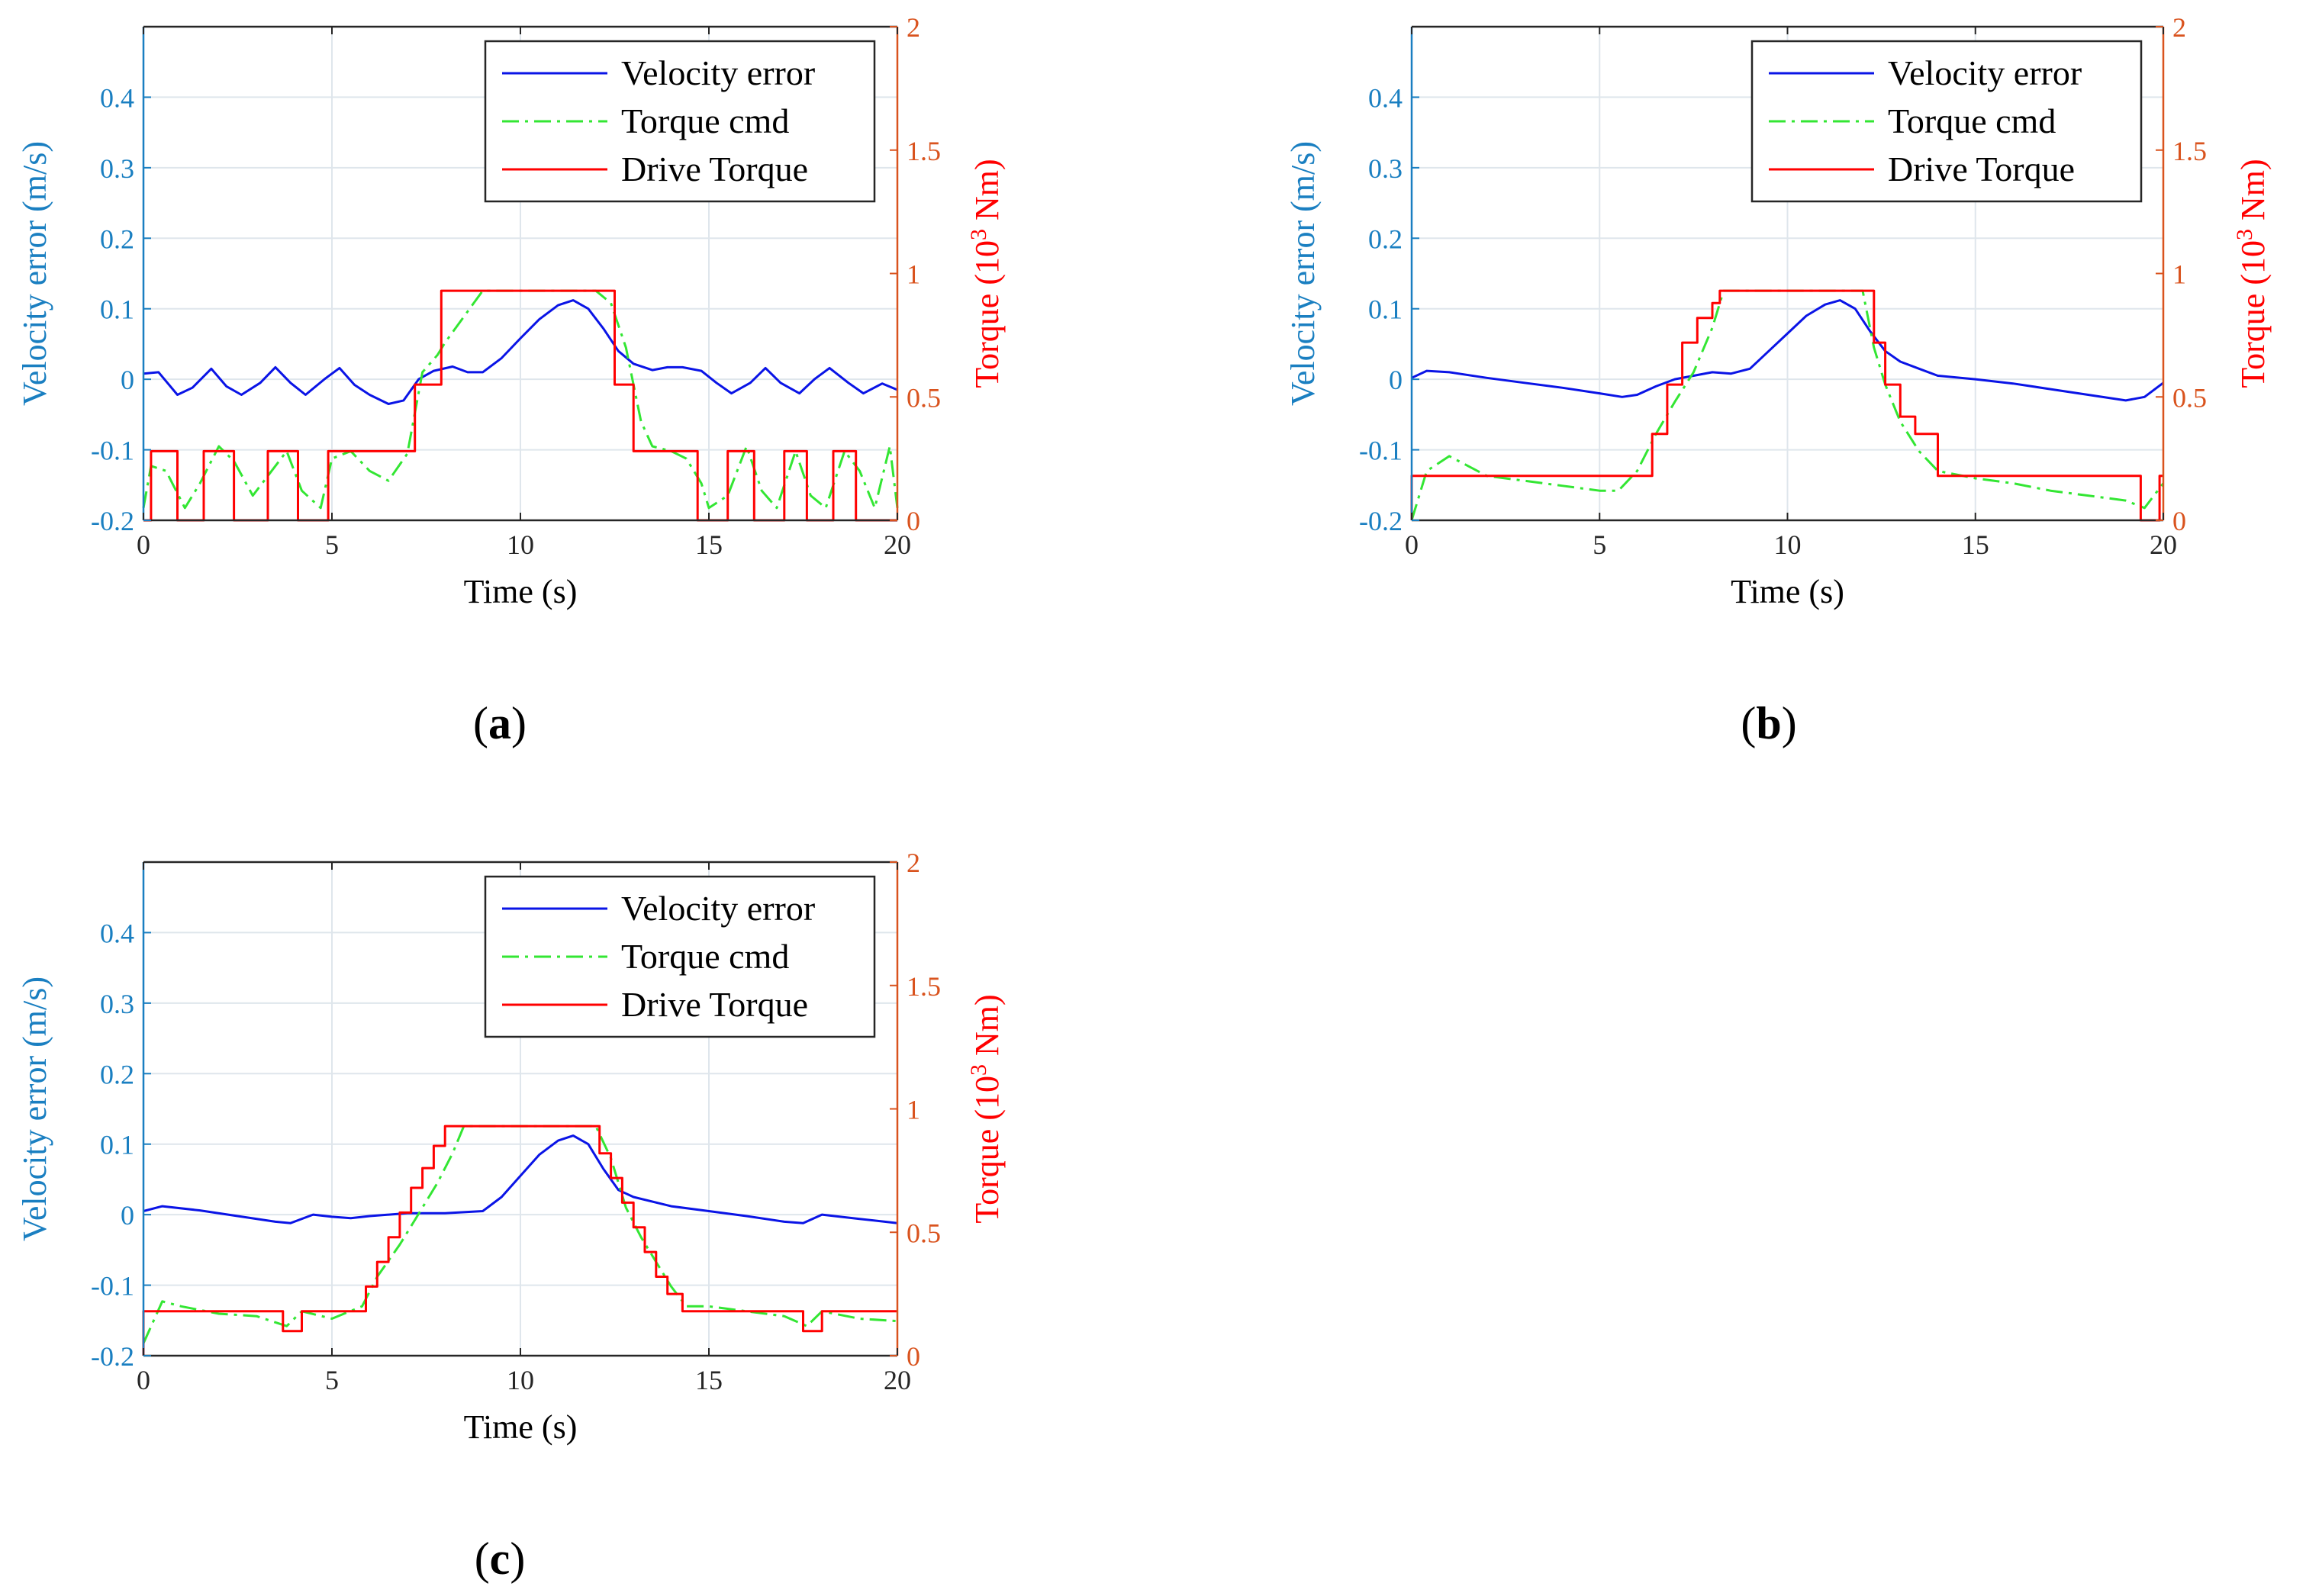  What do you see at coordinates (520, 1234) in the screenshot?
I see `series-line-torque-cmd` at bounding box center [520, 1234].